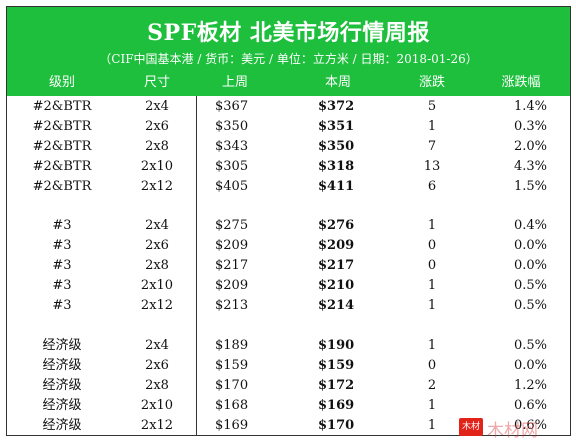 The image size is (576, 445). I want to click on watermark-logo: 木材 木材网, so click(511, 428).